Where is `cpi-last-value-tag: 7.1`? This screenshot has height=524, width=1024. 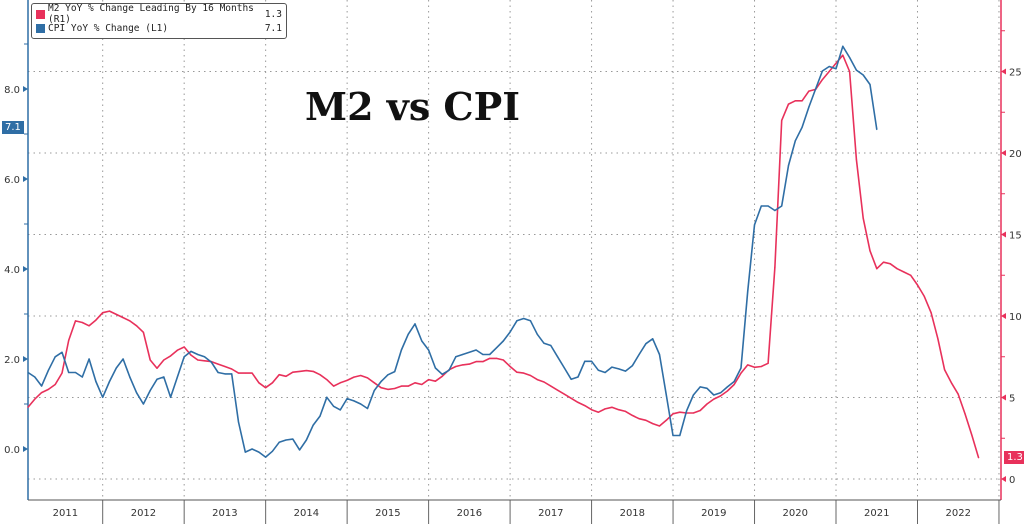 cpi-last-value-tag: 7.1 is located at coordinates (13, 127).